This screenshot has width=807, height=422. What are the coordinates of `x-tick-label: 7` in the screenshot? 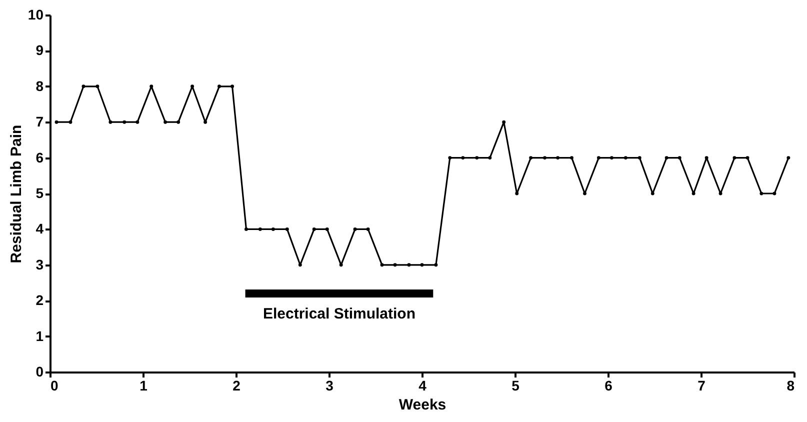 It's located at (702, 386).